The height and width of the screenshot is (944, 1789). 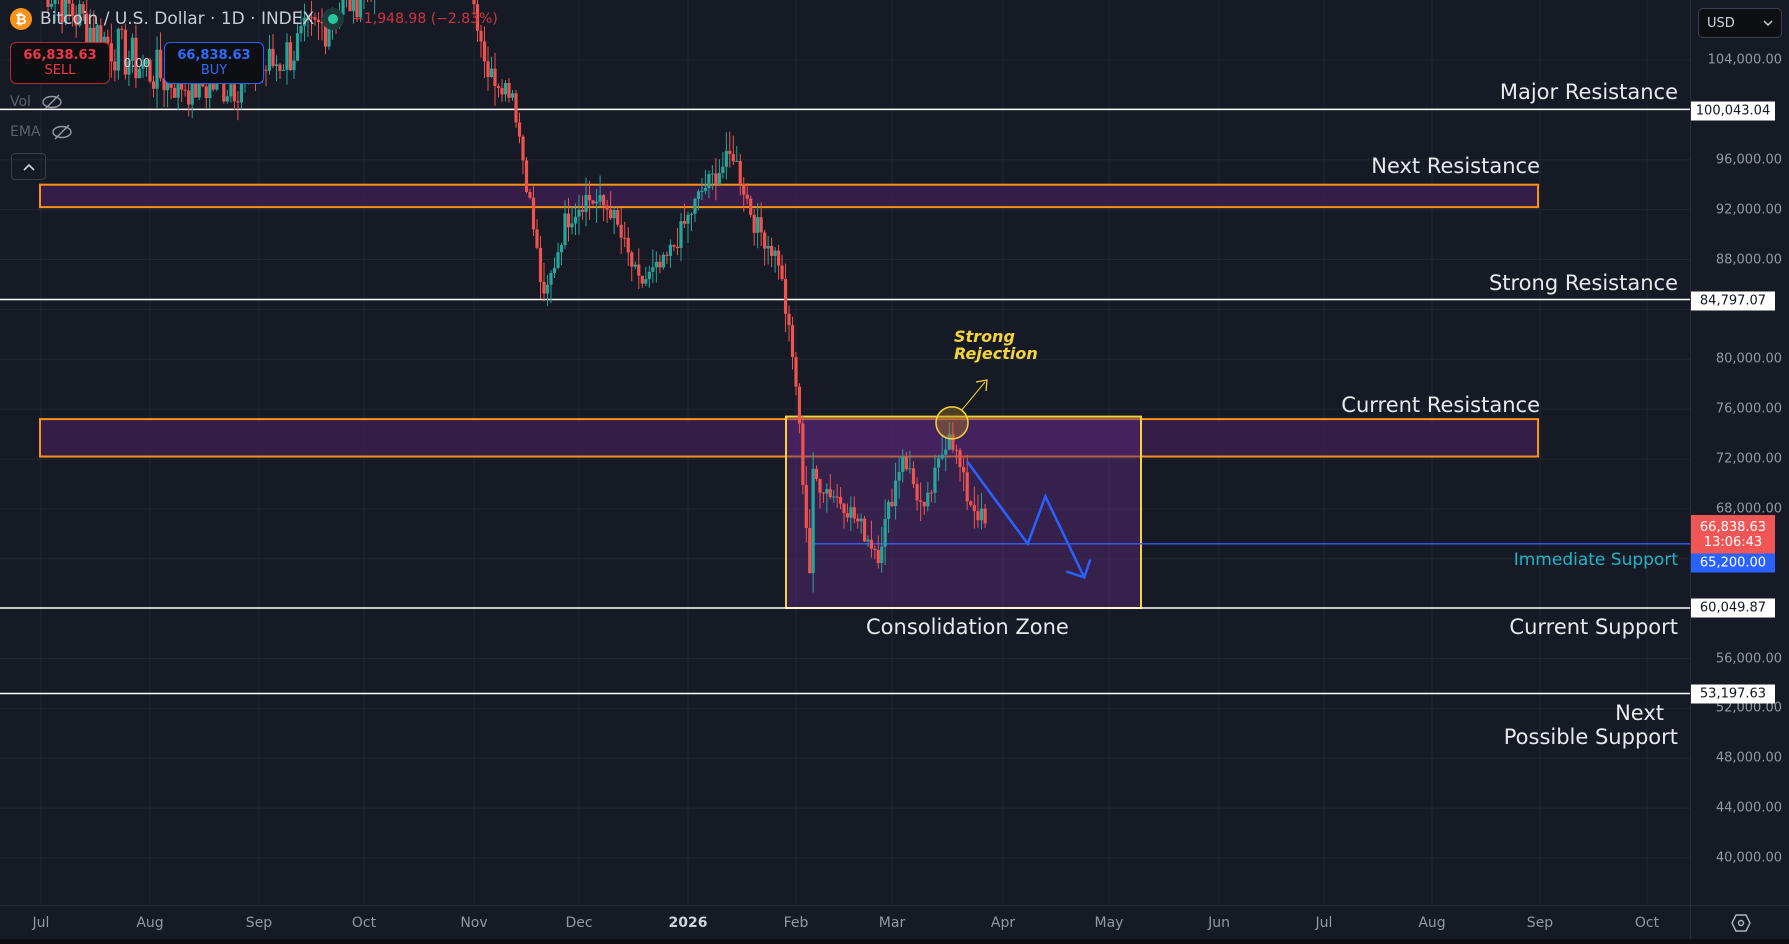 I want to click on currency-selector: USD, so click(x=1740, y=23).